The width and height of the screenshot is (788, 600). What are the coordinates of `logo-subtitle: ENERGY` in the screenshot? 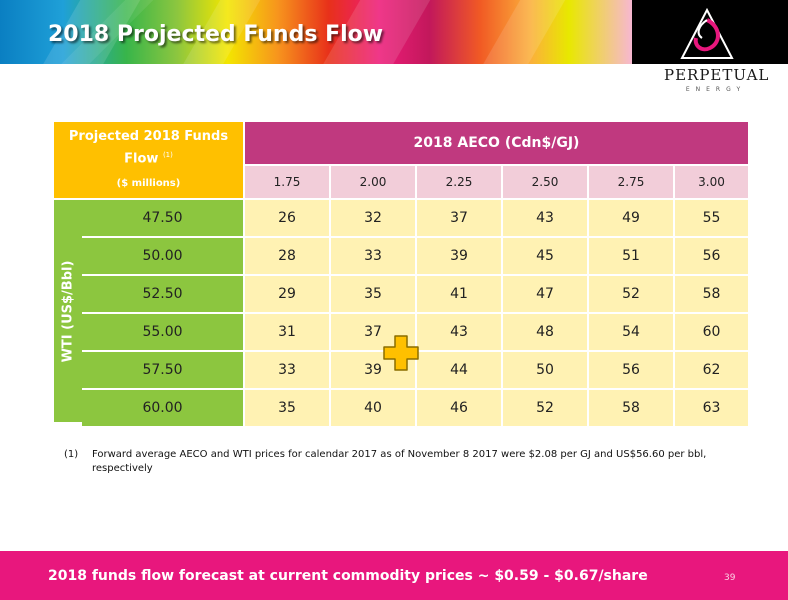 It's located at (716, 89).